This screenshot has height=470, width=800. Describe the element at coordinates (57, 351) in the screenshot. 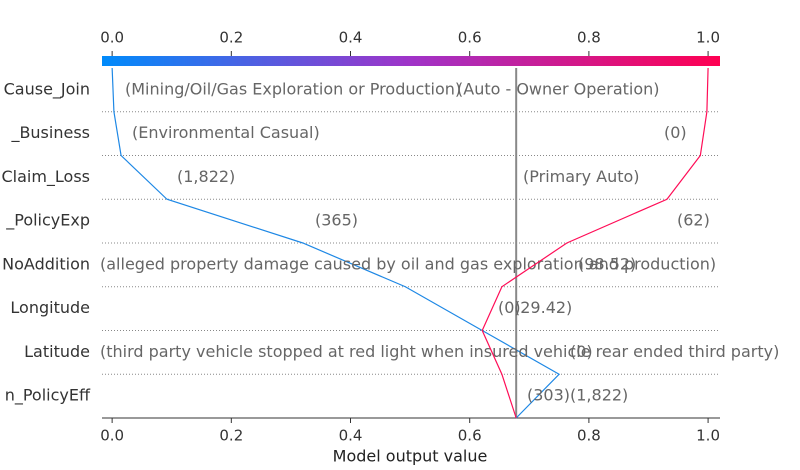

I see `feature-name: Latitude` at that location.